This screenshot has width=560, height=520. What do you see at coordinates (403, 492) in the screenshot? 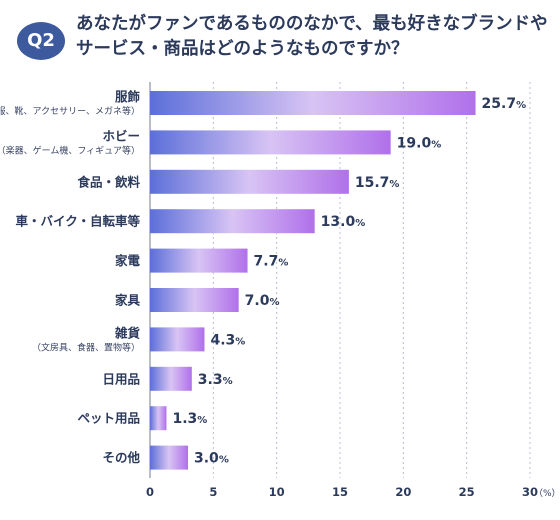
I see `x-tick-20: 20` at bounding box center [403, 492].